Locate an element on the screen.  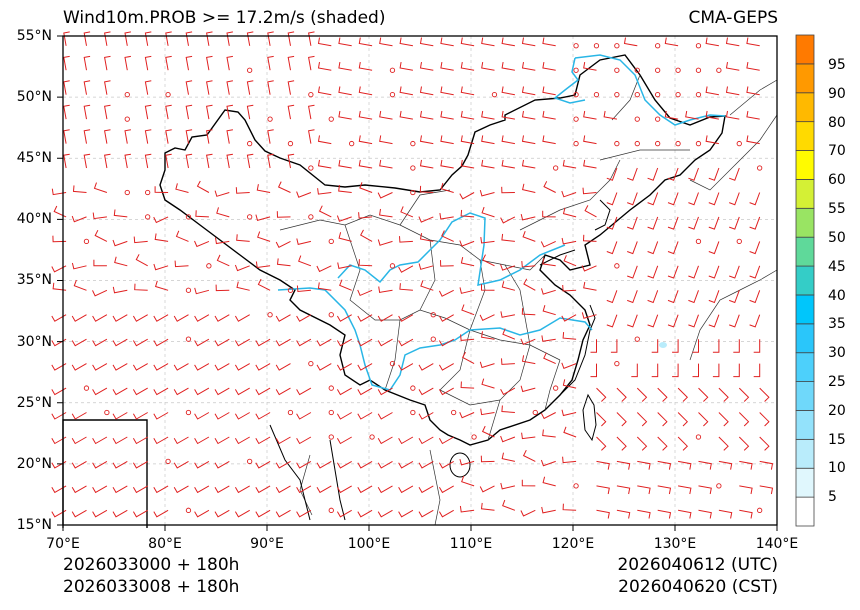
colorbar-label: 45 is located at coordinates (837, 267).